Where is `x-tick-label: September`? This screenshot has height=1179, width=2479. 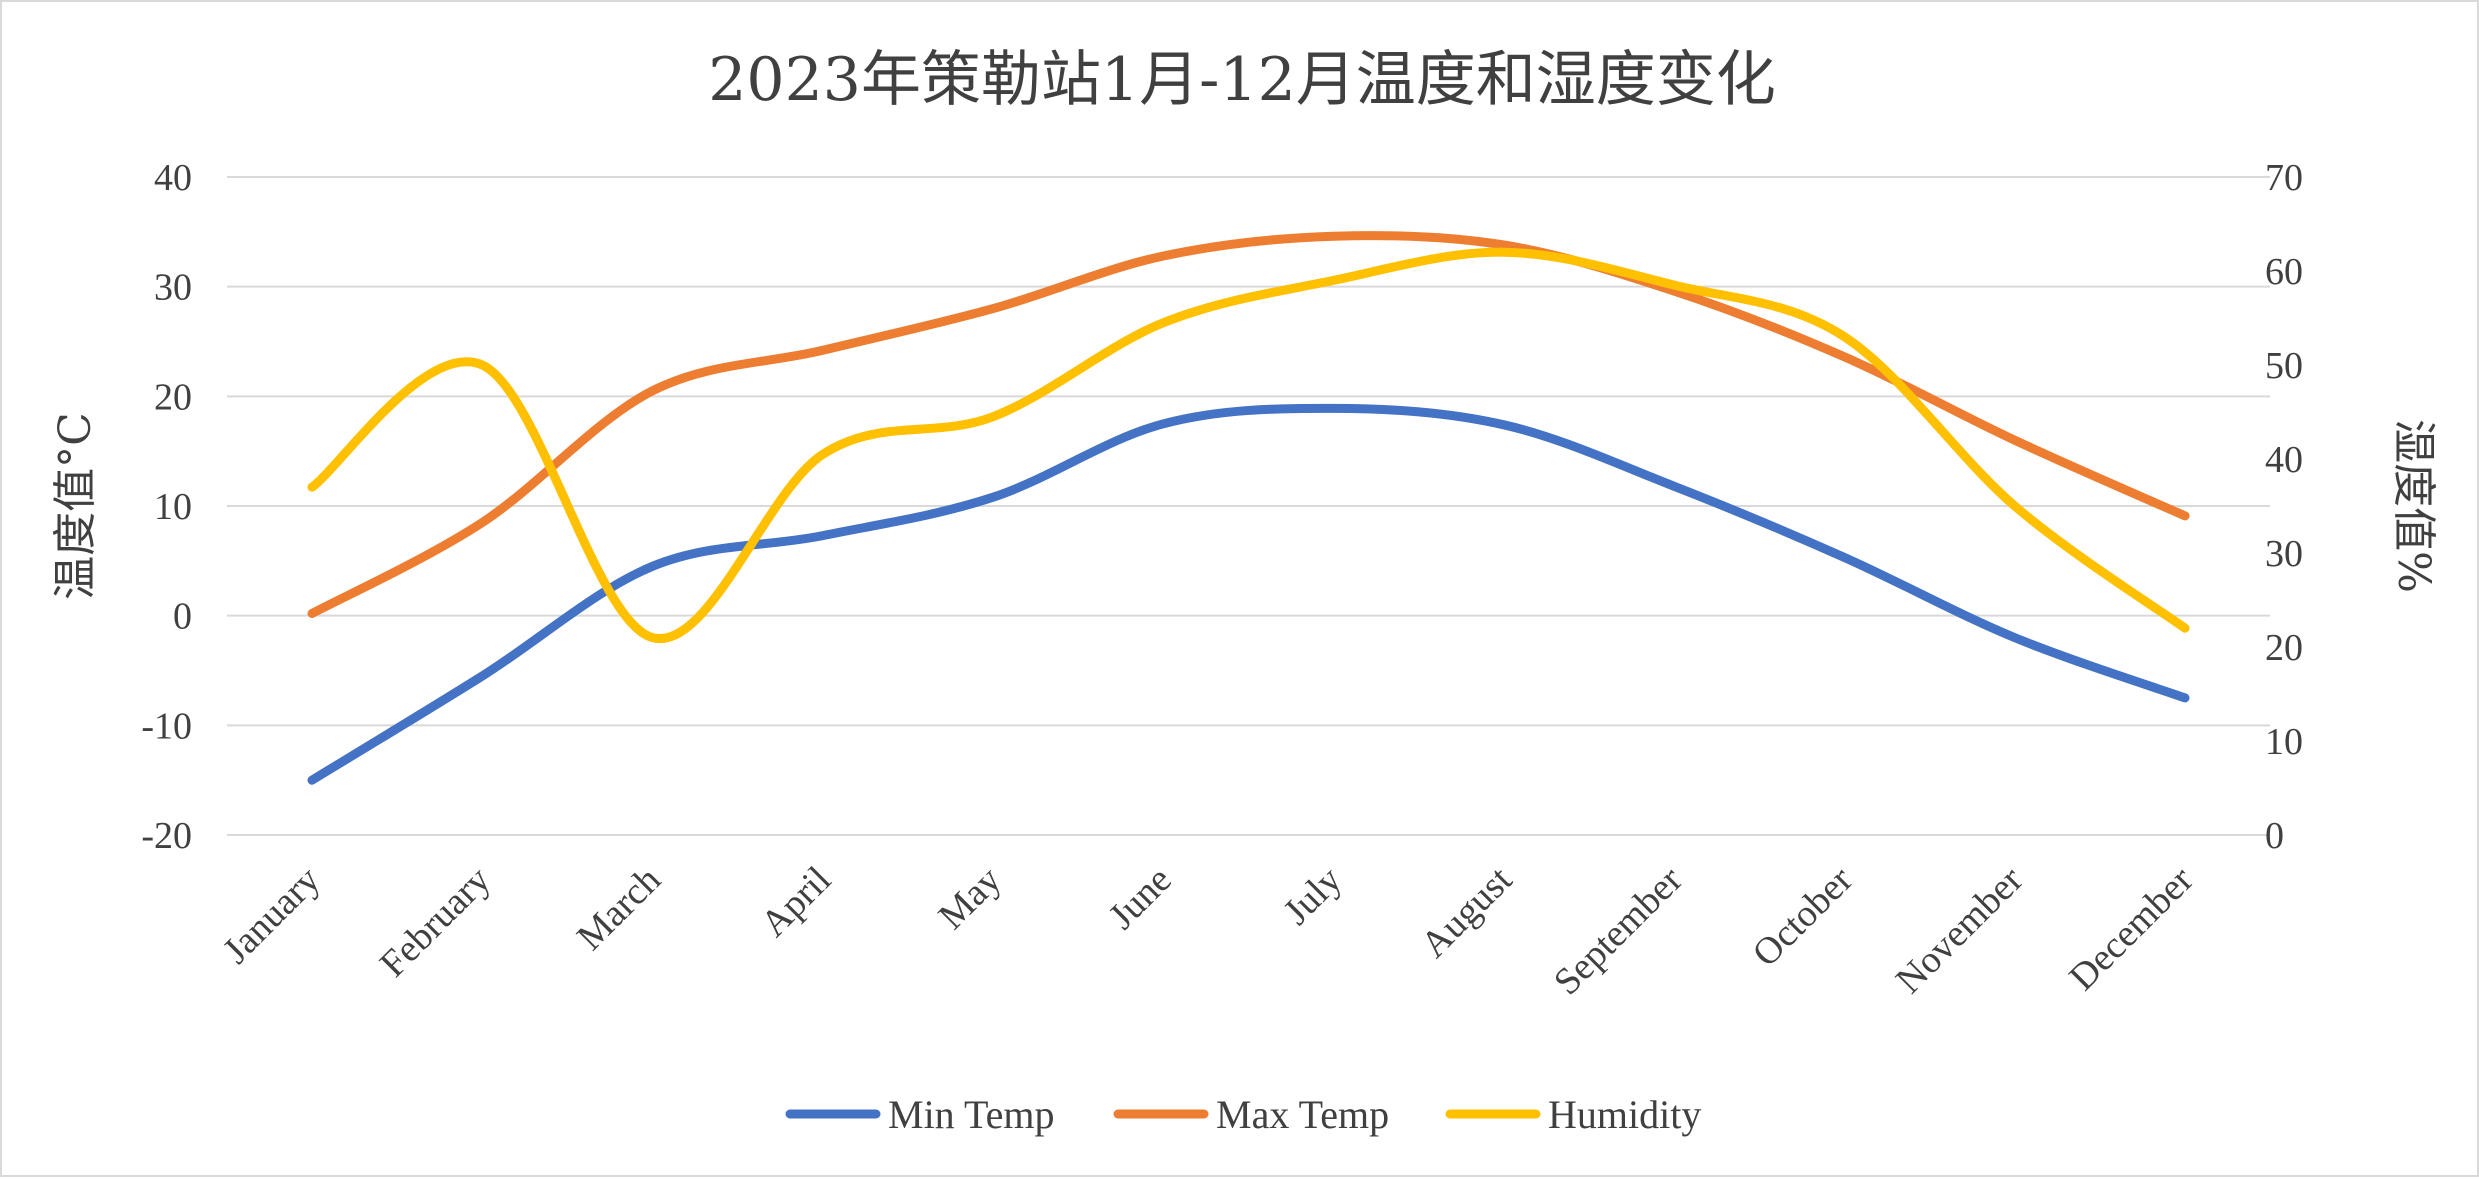 x-tick-label: September is located at coordinates (1618, 930).